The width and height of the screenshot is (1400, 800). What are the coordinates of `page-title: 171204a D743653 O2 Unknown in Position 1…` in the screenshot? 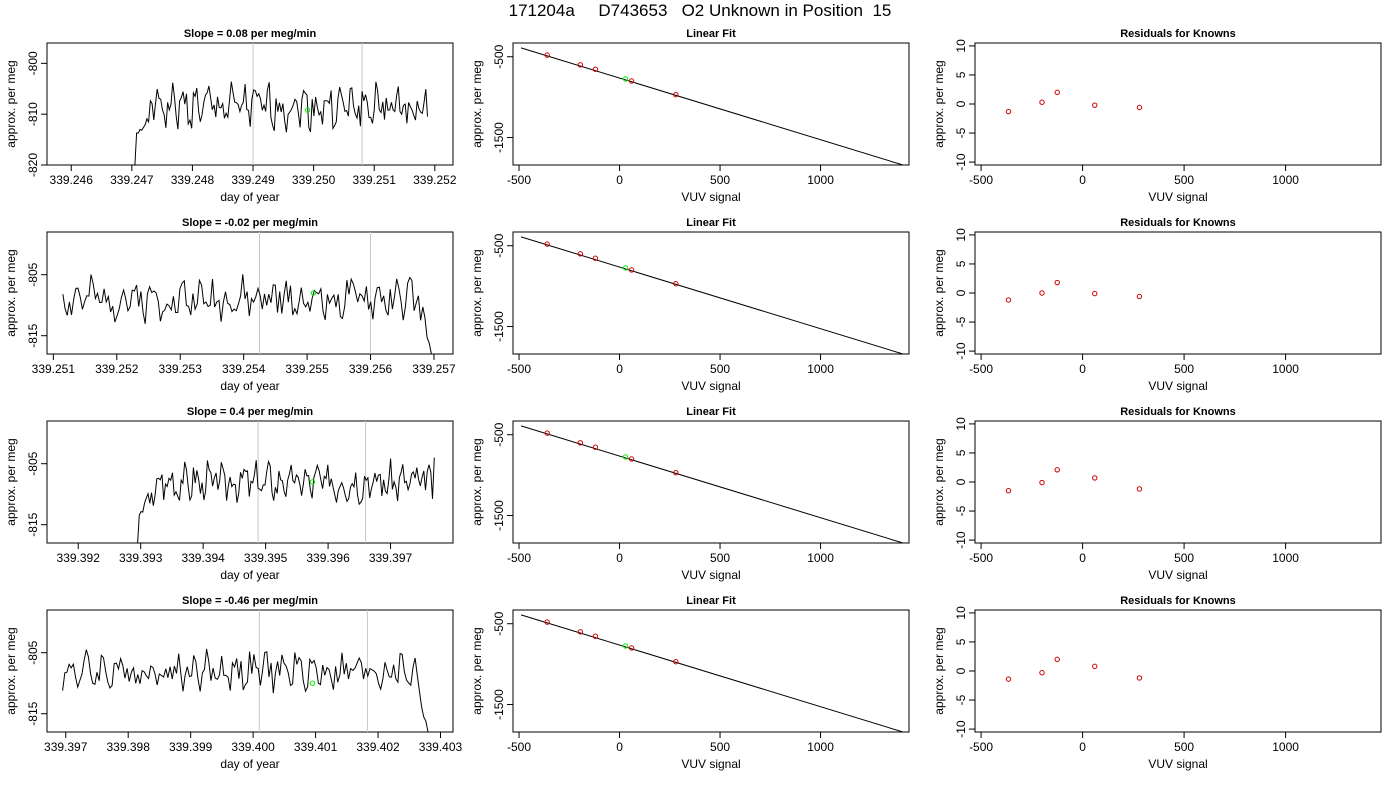 It's located at (700, 10).